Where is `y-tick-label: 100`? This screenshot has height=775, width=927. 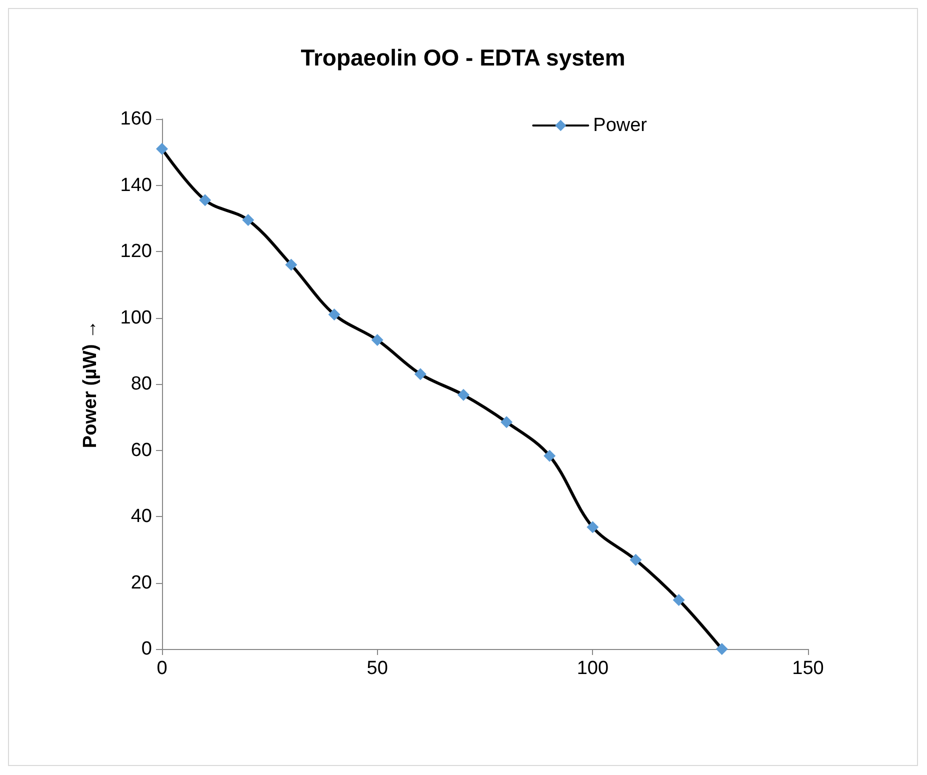
y-tick-label: 100 is located at coordinates (136, 317).